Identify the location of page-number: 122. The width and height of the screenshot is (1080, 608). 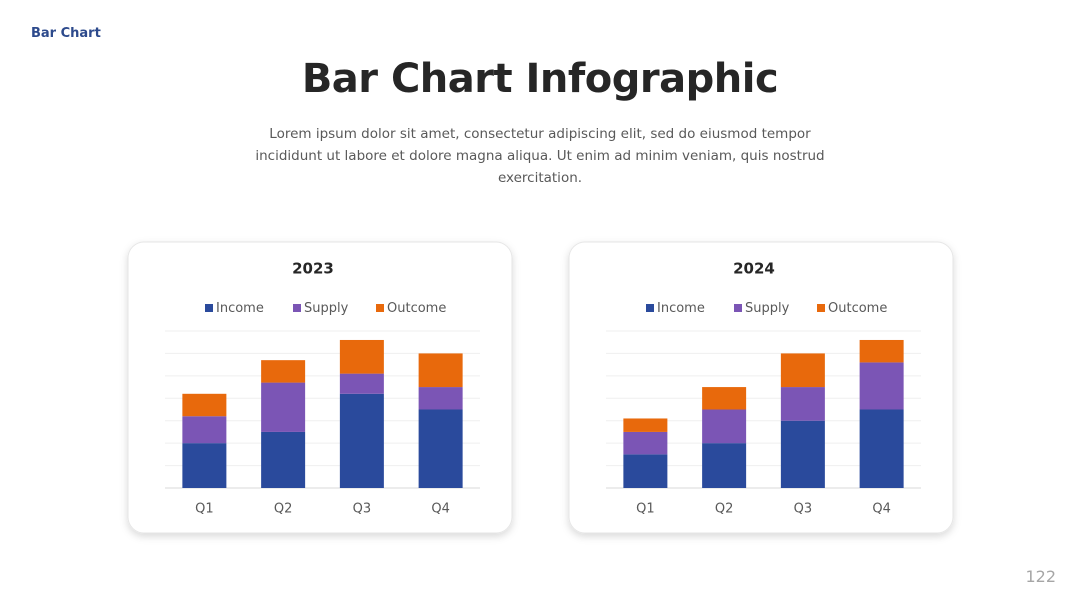
(1040, 576).